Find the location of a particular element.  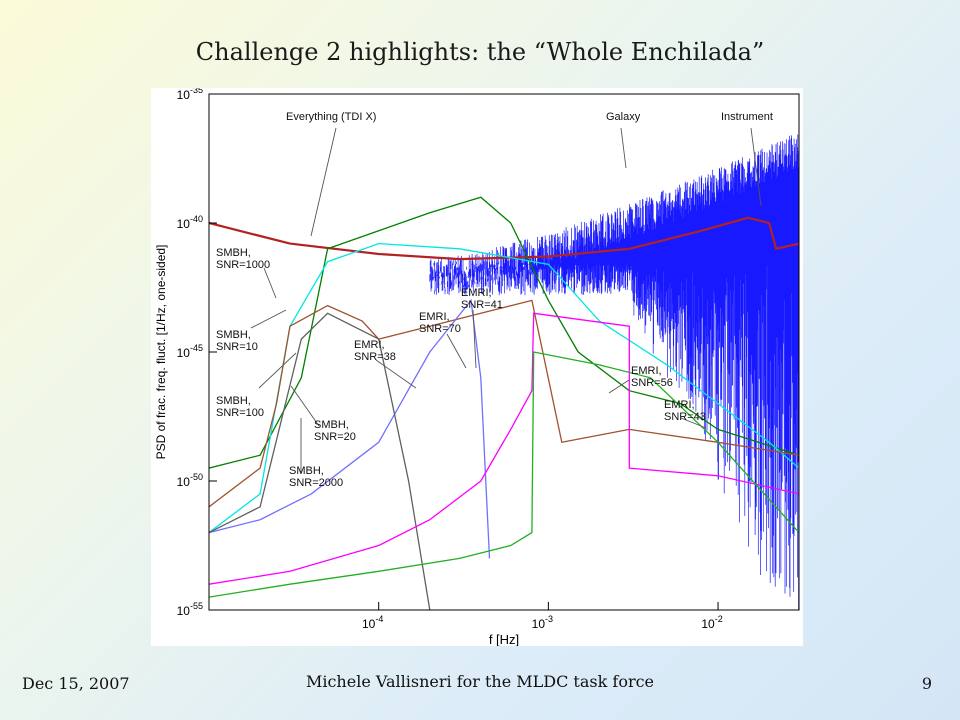

annotation-label-1: Galaxy is located at coordinates (623, 117).